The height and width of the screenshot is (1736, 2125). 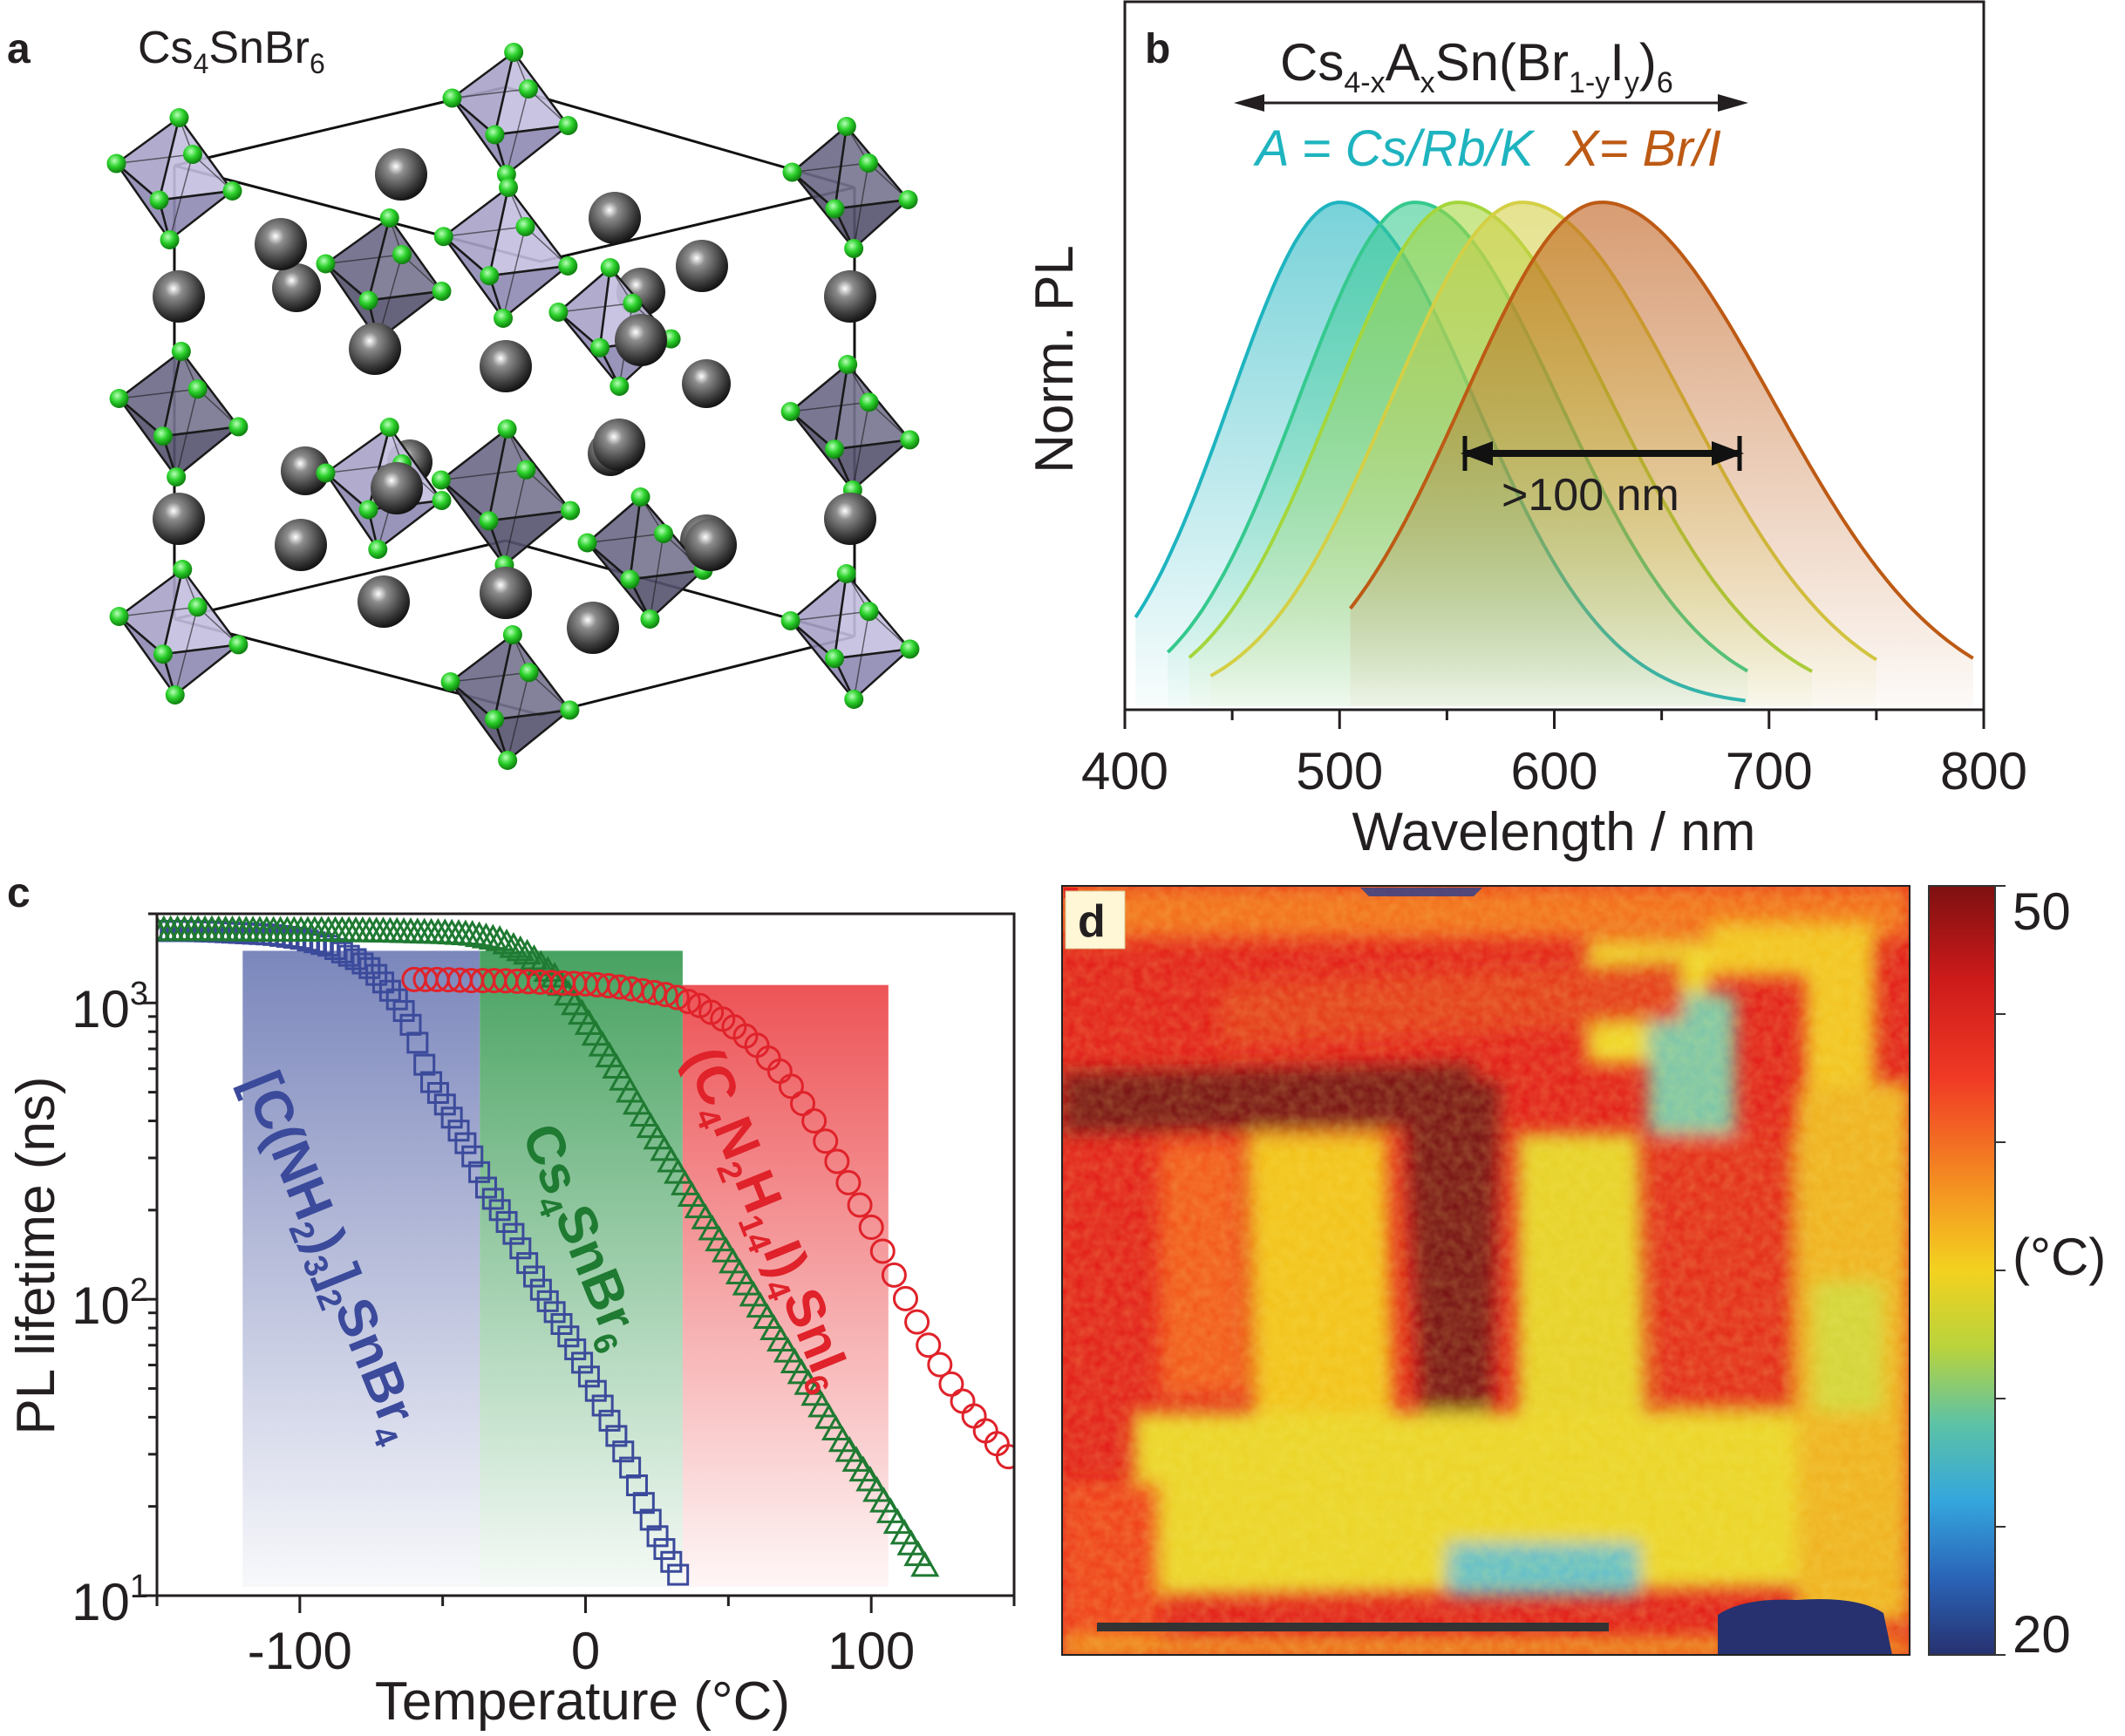 I want to click on y-tick-label-10-2: 10², so click(x=110, y=1304).